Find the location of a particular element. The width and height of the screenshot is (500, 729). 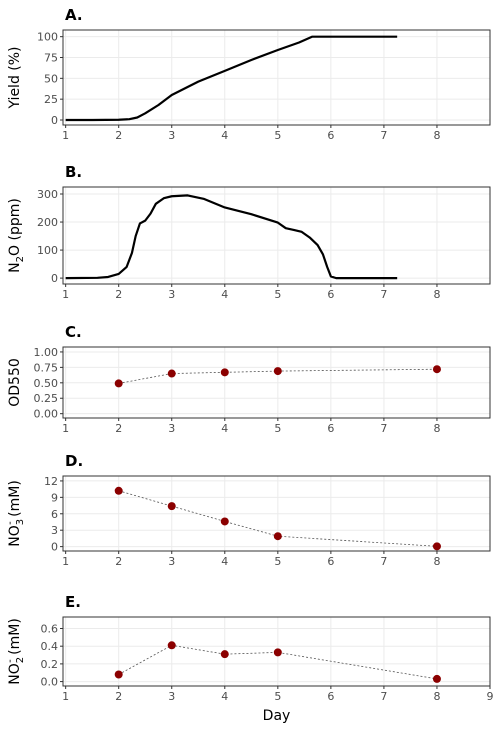

y-label-part: N is located at coordinates (15, 267).